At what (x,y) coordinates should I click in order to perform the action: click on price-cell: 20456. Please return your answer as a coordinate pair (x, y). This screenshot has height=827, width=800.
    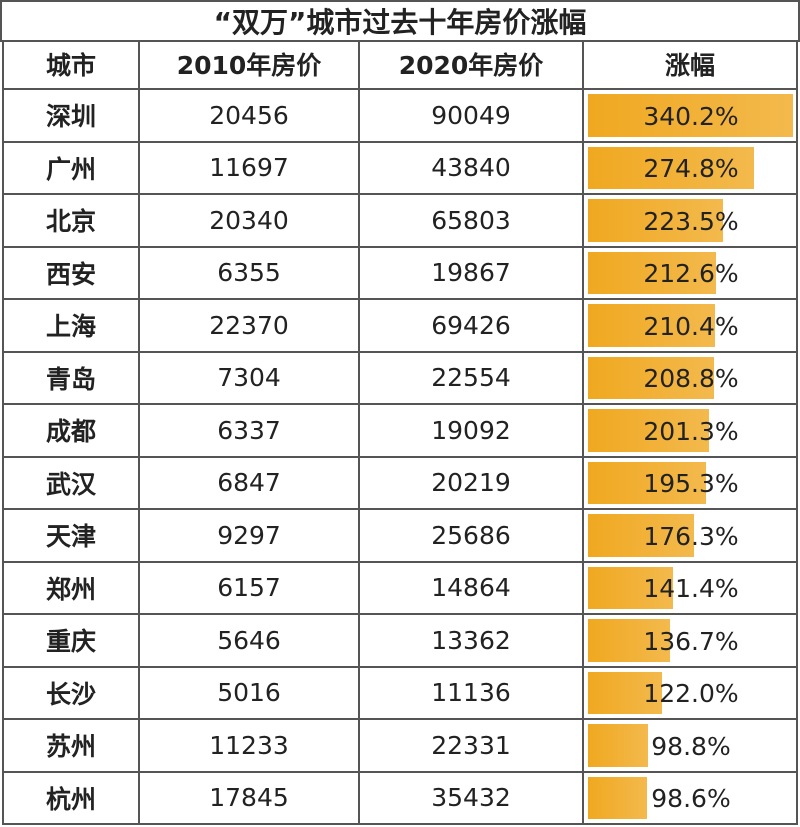
    Looking at the image, I should click on (250, 116).